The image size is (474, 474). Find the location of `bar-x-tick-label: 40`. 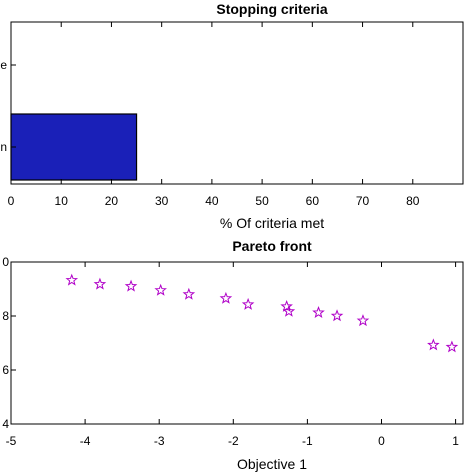

bar-x-tick-label: 40 is located at coordinates (212, 201).